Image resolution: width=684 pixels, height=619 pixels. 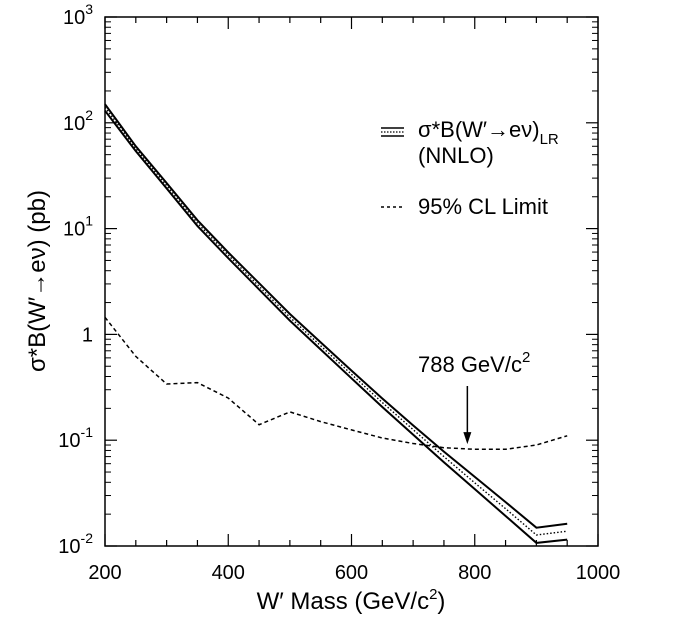 I want to click on legend-limit-label: 95% CL Limit, so click(x=483, y=206).